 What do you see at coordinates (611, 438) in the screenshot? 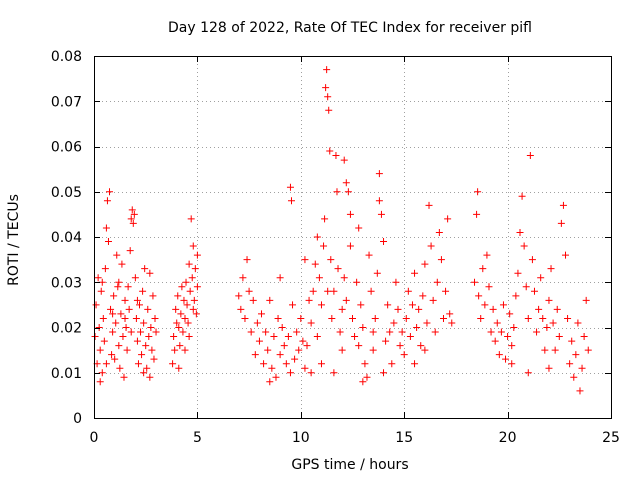
I see `x-tick-label: 25` at bounding box center [611, 438].